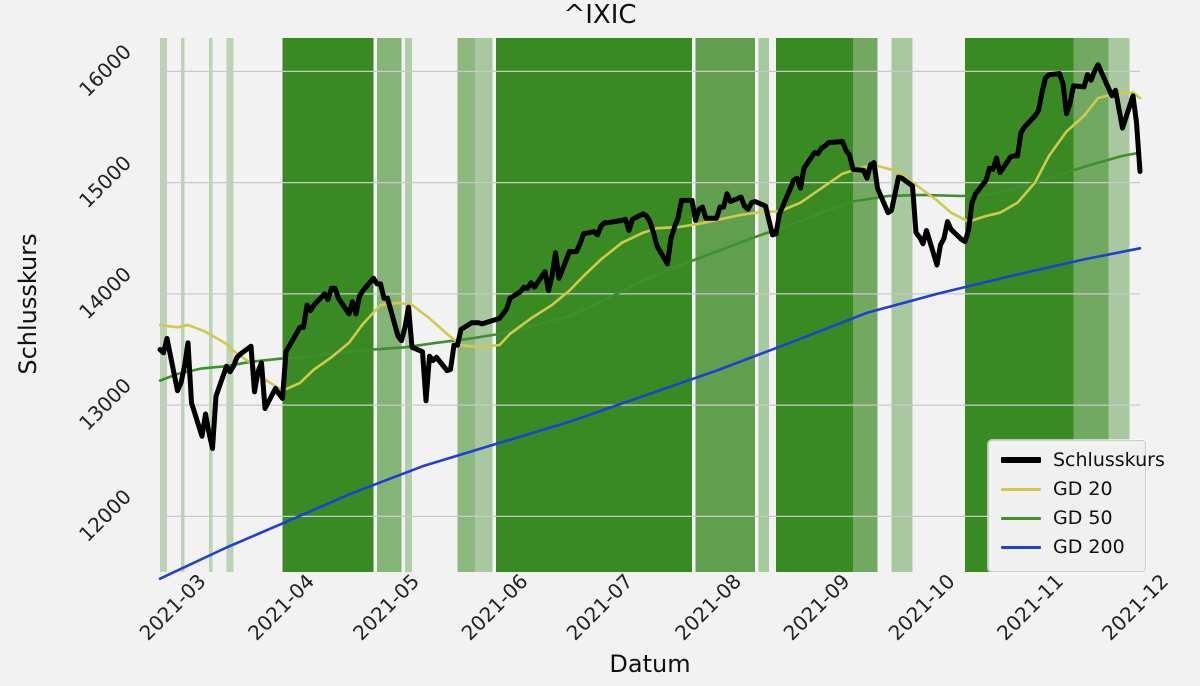 The image size is (1200, 686). What do you see at coordinates (1109, 460) in the screenshot?
I see `legend-label-0: Schlusskurs` at bounding box center [1109, 460].